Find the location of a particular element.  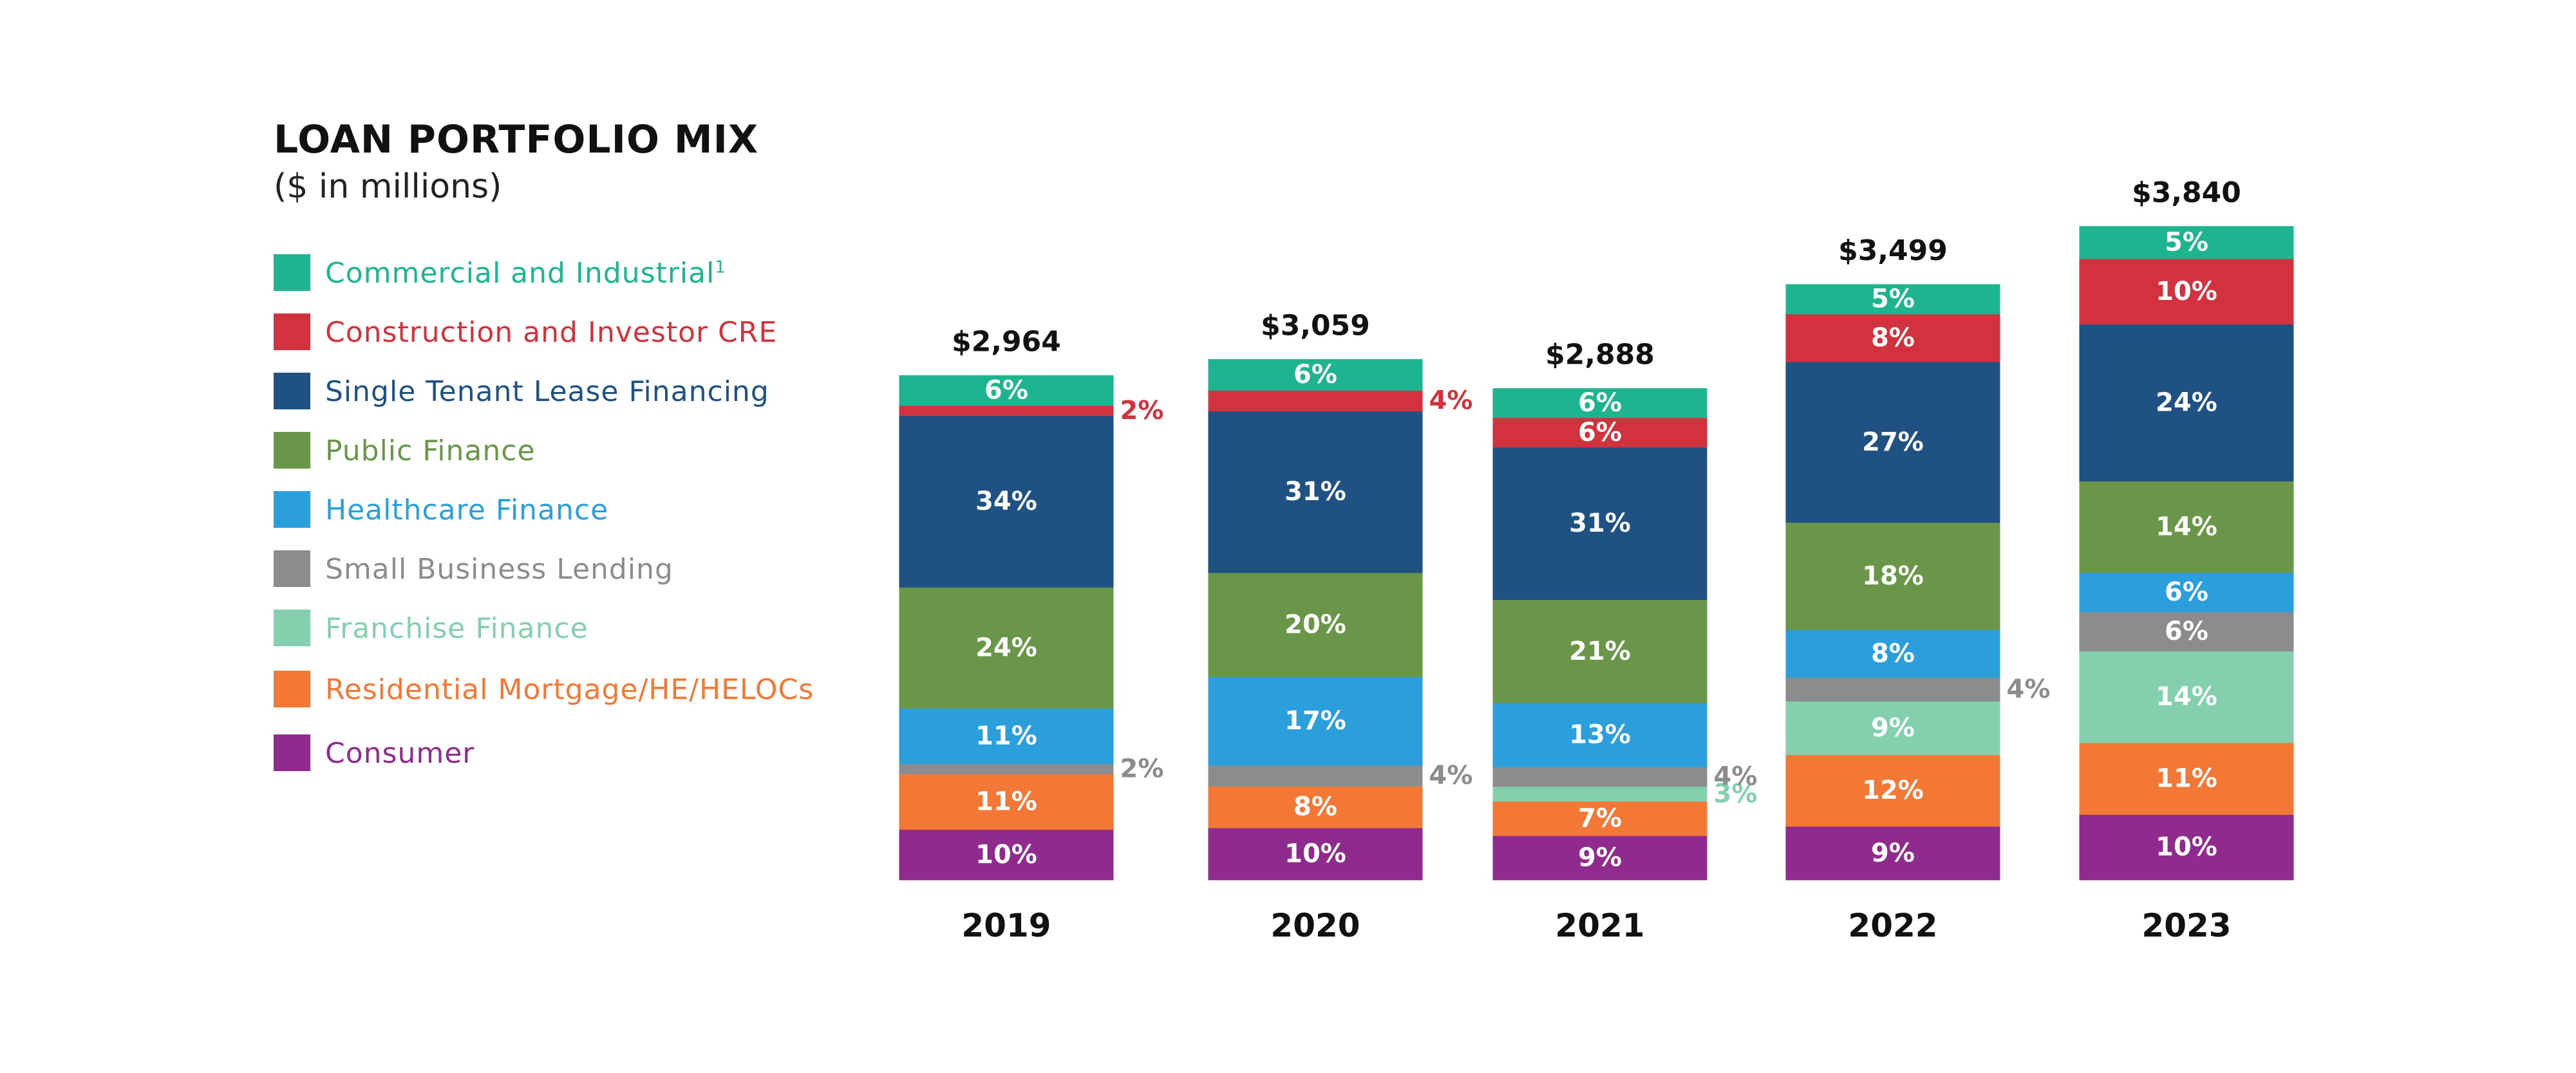

data-label-public-finance-2023: 14% is located at coordinates (2186, 527).